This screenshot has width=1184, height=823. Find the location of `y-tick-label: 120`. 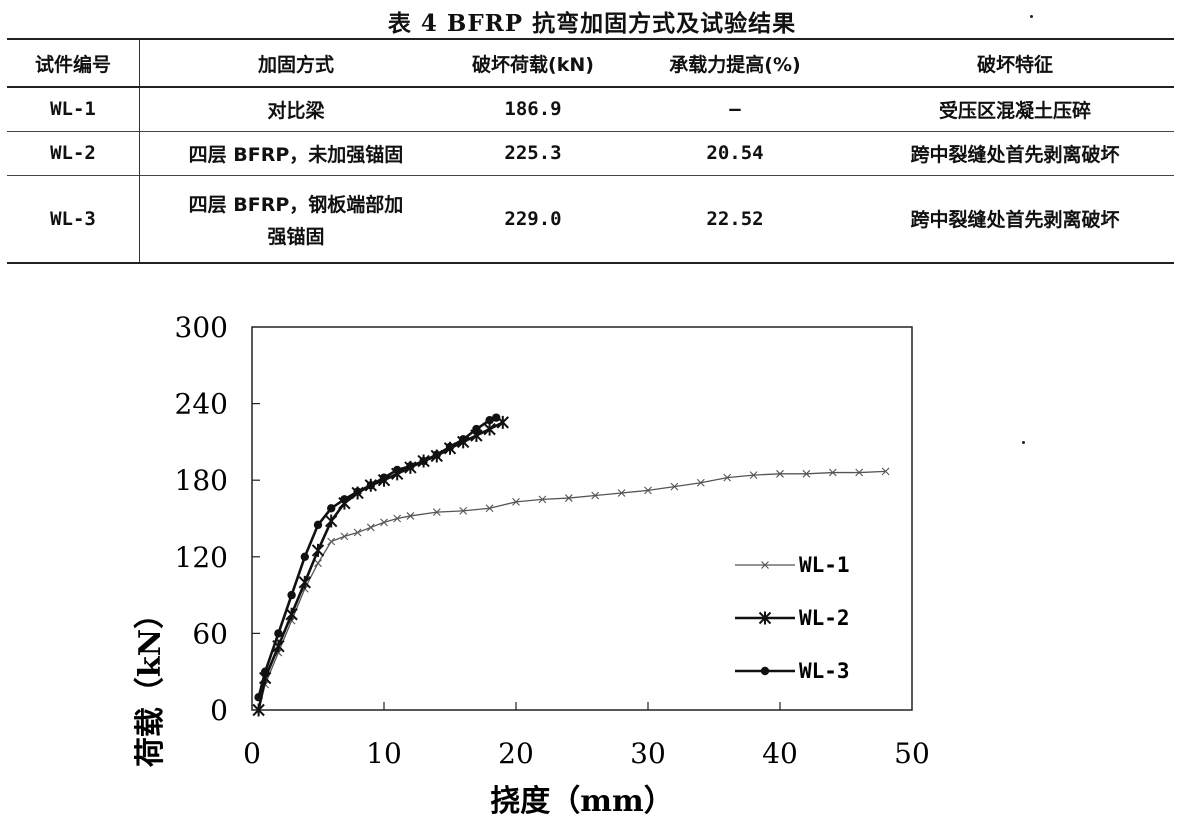

y-tick-label: 120 is located at coordinates (201, 557).